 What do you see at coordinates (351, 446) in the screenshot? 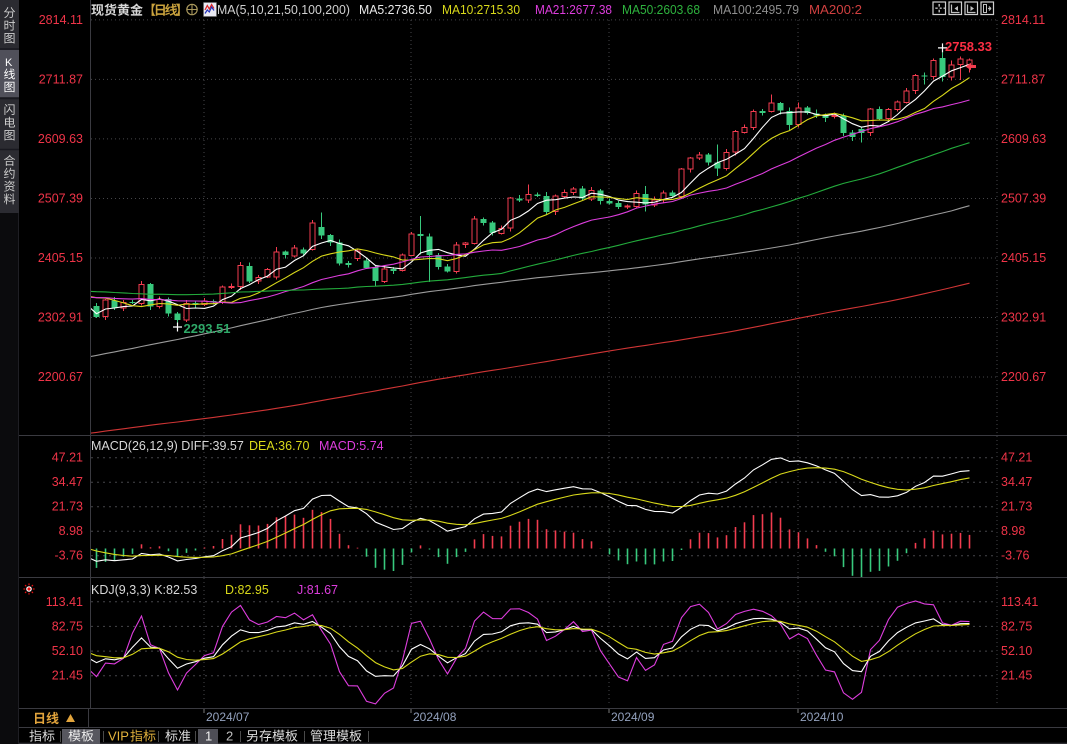
I see `svg-text: MACD:5.74` at bounding box center [351, 446].